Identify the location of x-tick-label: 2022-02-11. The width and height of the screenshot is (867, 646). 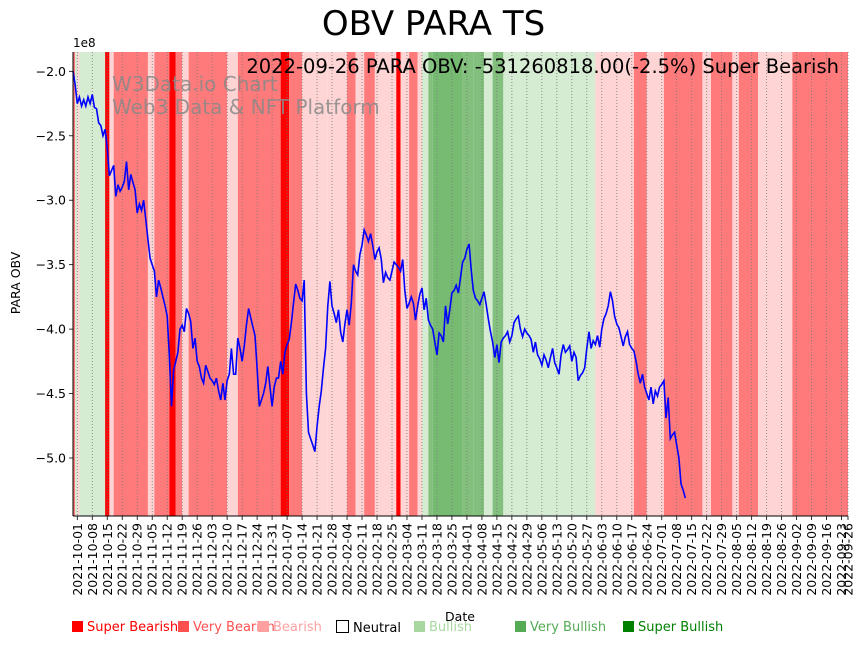
(362, 559).